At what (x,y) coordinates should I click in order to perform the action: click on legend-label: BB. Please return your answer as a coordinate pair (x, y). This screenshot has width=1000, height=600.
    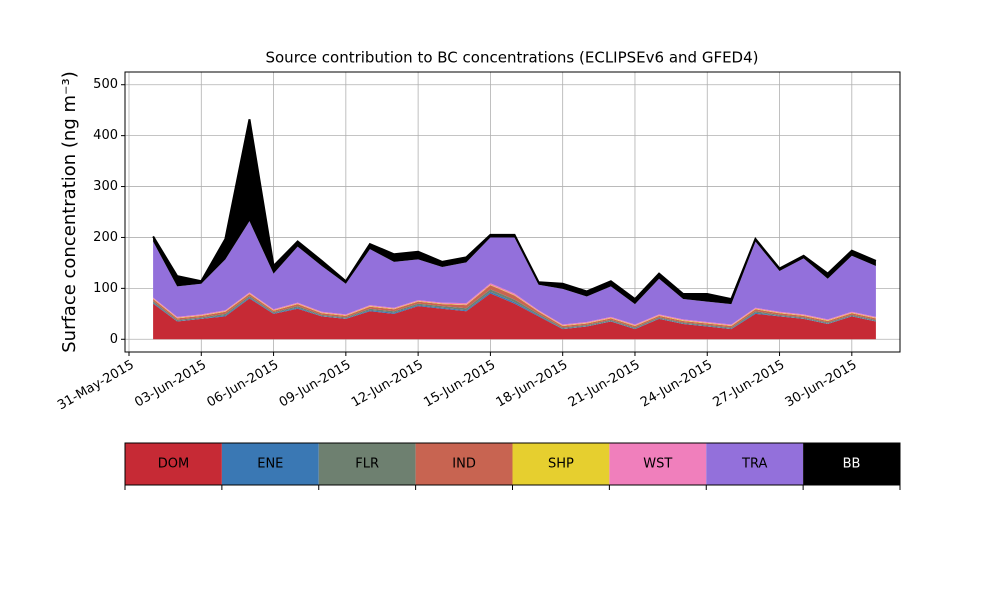
    Looking at the image, I should click on (852, 464).